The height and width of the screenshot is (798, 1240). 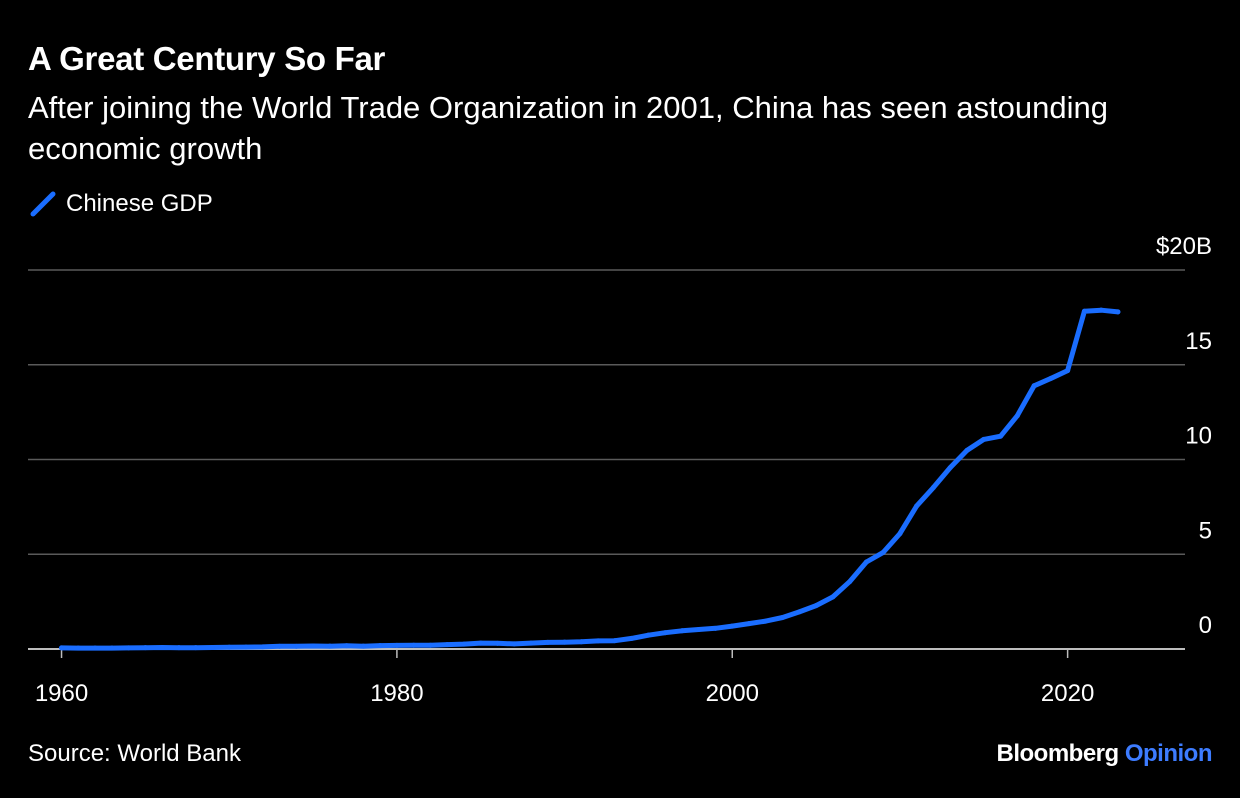 What do you see at coordinates (134, 753) in the screenshot?
I see `source-note: Source: World Bank` at bounding box center [134, 753].